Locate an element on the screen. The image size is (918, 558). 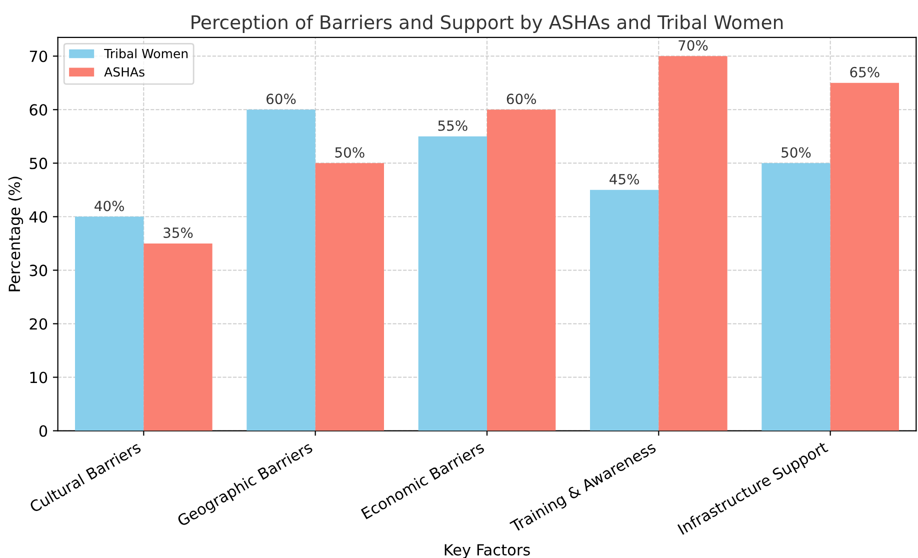
data-label: 35% is located at coordinates (178, 232).